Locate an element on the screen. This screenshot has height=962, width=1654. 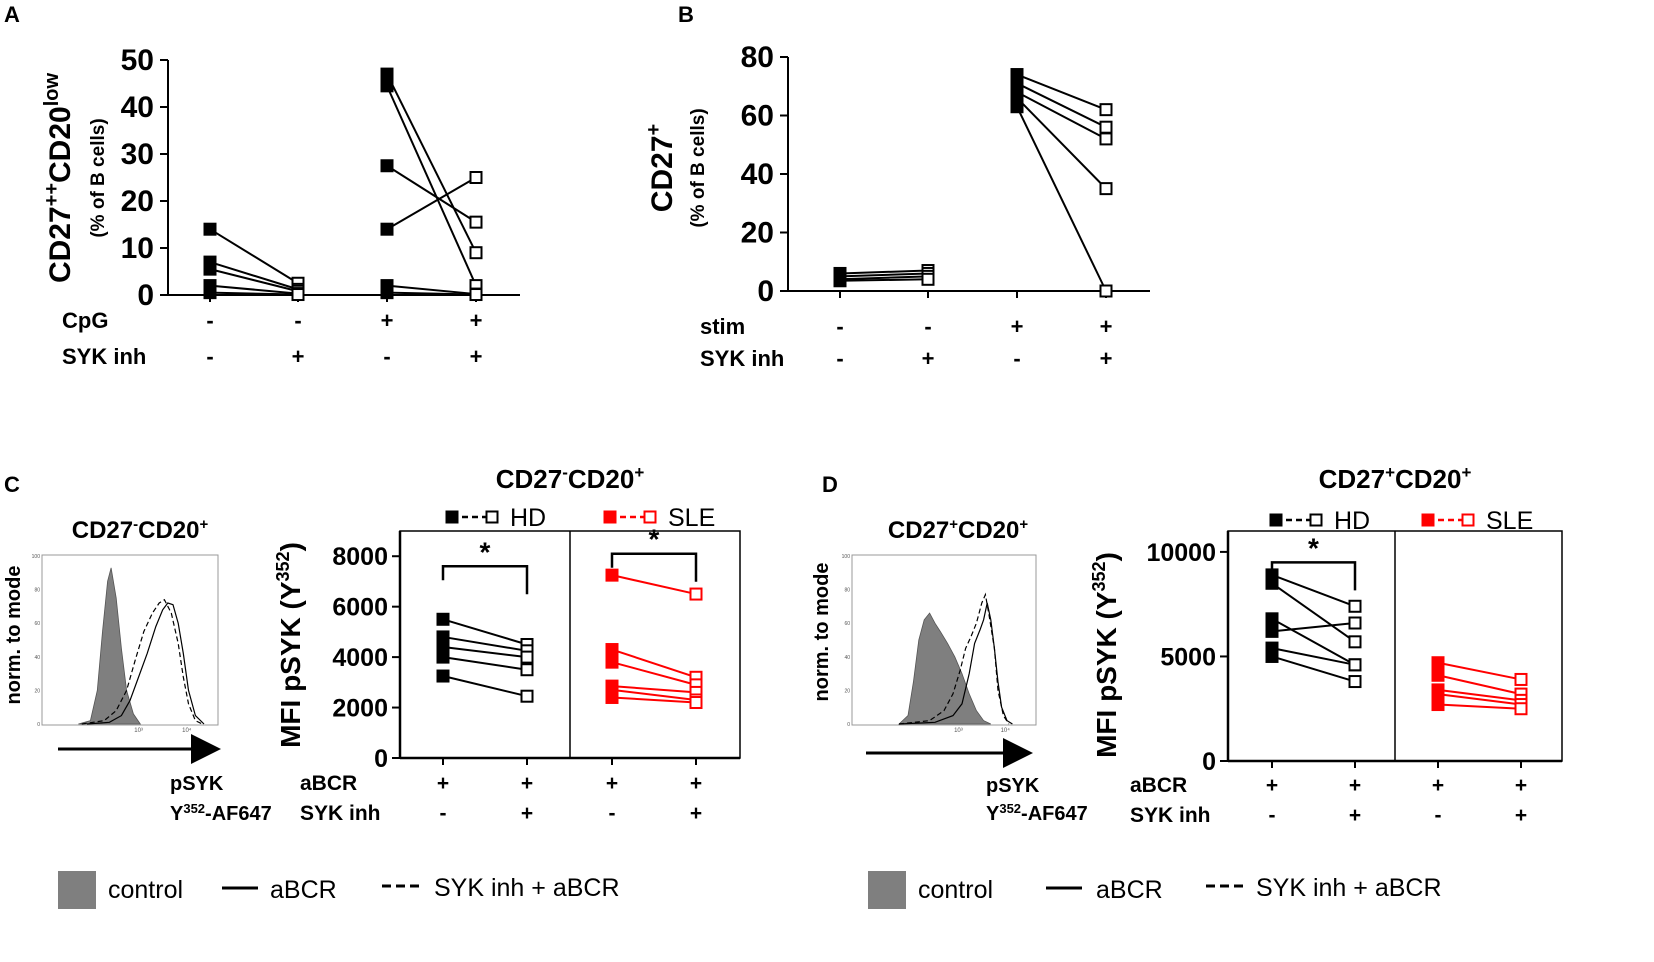
panel-letter-a: A is located at coordinates (12, 14).